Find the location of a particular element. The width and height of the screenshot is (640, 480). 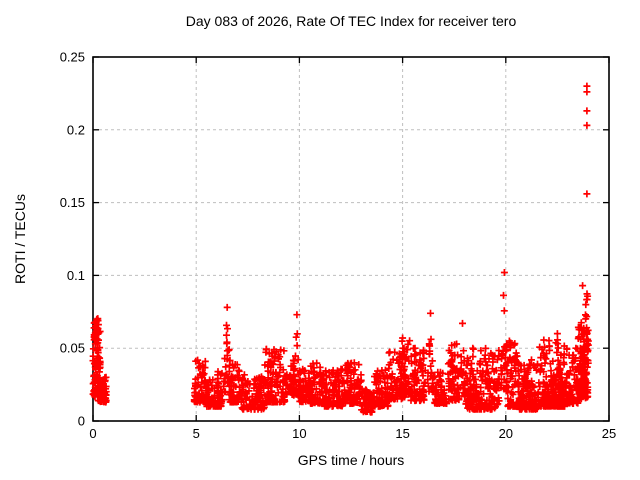

y-tick-label: 0.05 is located at coordinates (72, 348).